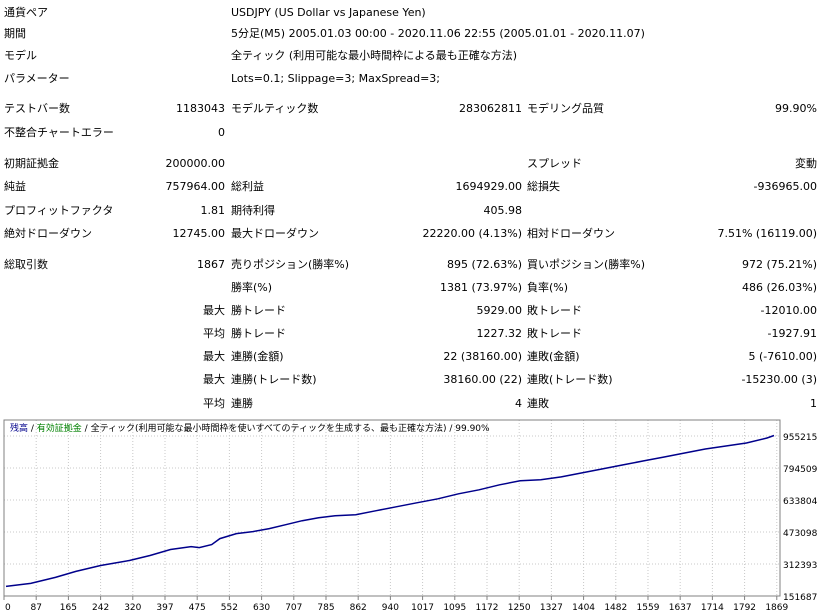  Describe the element at coordinates (712, 608) in the screenshot. I see `x-tick-label: 1714` at that location.